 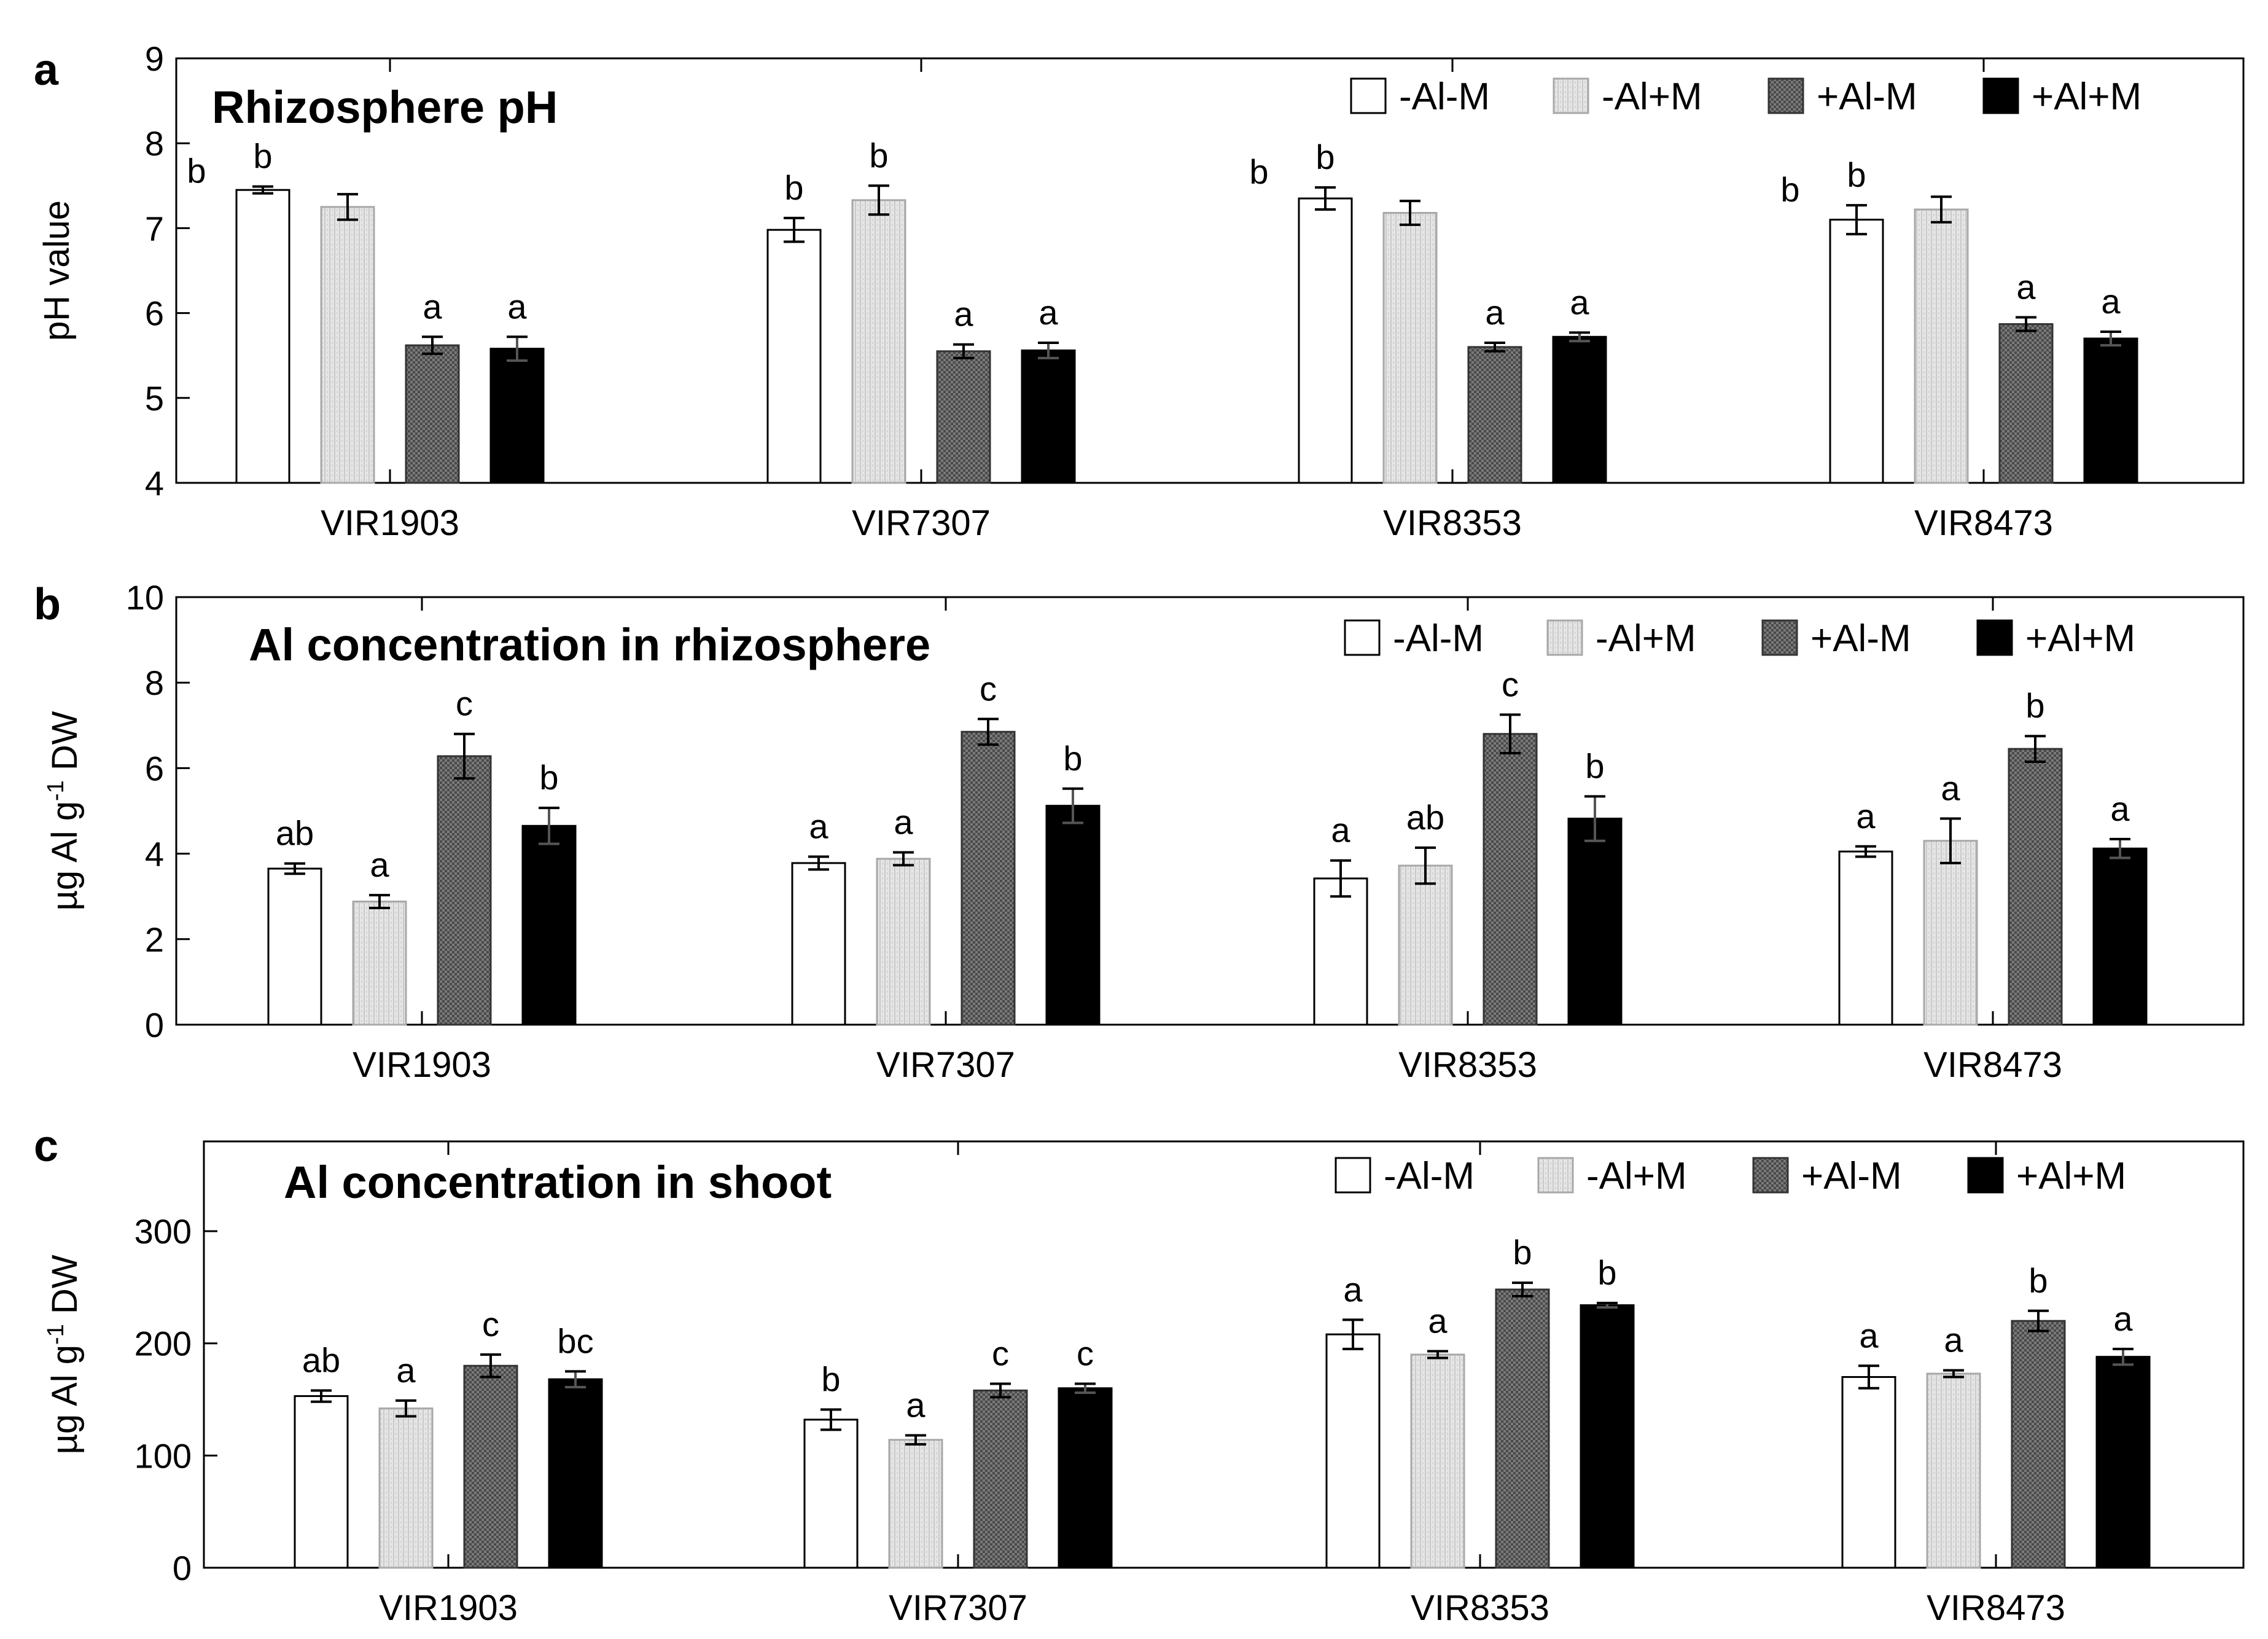 What do you see at coordinates (47, 70) in the screenshot?
I see `panel-letter-a: a` at bounding box center [47, 70].